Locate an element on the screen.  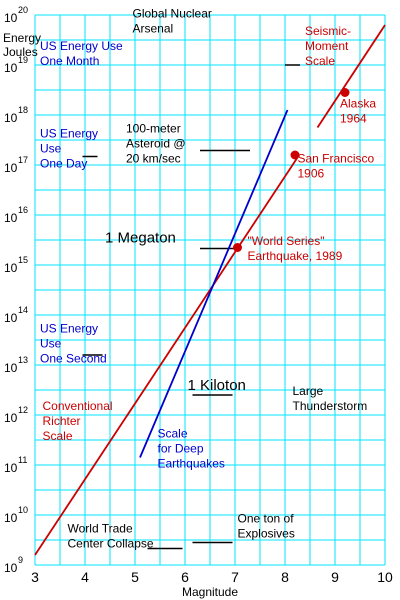
annotation-line: for Deep is located at coordinates (181, 449).